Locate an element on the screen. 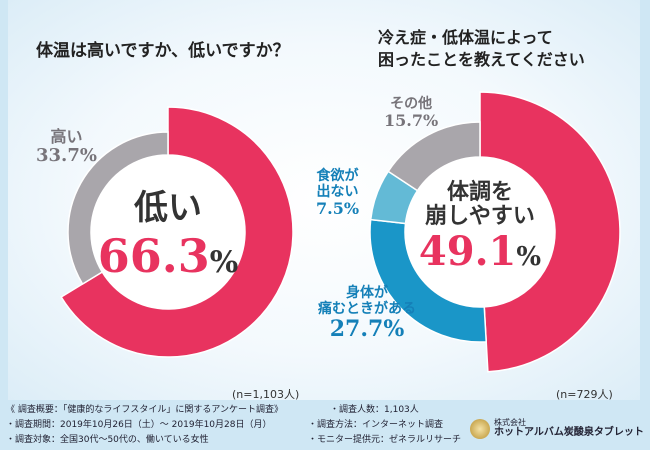 The width and height of the screenshot is (650, 450). left-sample-size: (n=1,103人) is located at coordinates (266, 394).